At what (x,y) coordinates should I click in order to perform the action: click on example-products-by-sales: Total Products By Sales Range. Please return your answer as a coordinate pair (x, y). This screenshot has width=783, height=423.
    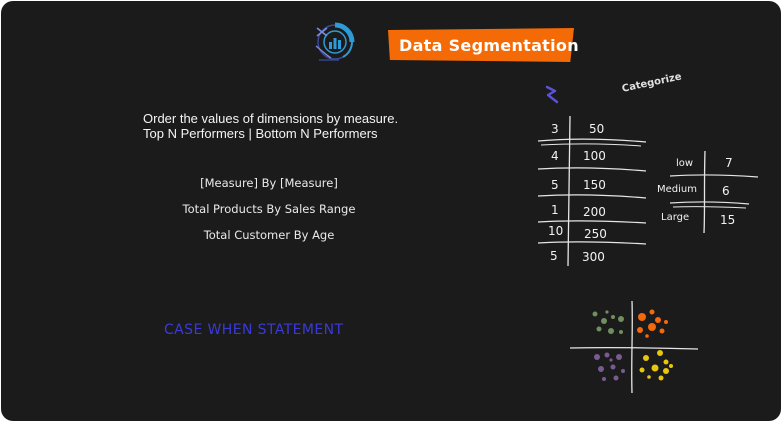
    Looking at the image, I should click on (269, 209).